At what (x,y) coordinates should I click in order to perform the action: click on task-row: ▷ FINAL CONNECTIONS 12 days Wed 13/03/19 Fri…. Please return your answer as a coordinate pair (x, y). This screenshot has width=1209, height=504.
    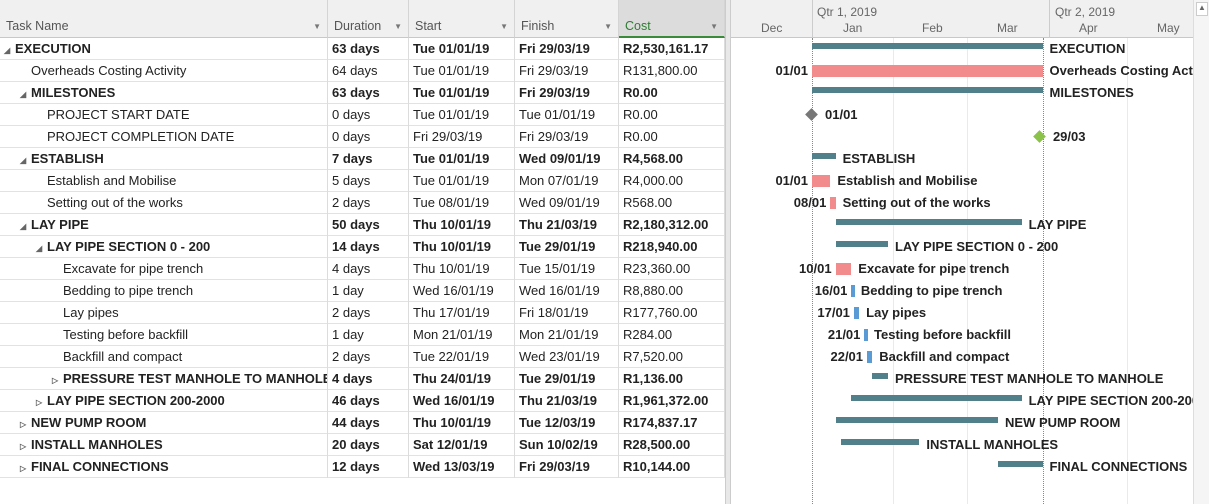
    Looking at the image, I should click on (362, 467).